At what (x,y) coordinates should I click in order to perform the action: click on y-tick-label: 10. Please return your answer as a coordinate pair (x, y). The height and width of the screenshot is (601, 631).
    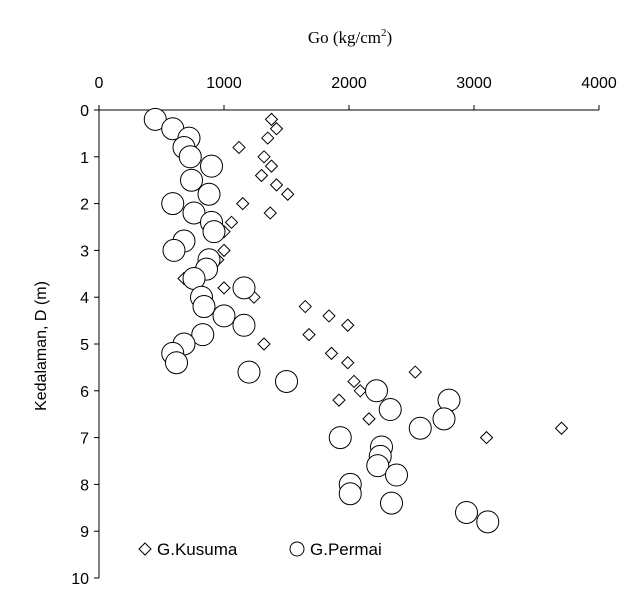
    Looking at the image, I should click on (80, 579).